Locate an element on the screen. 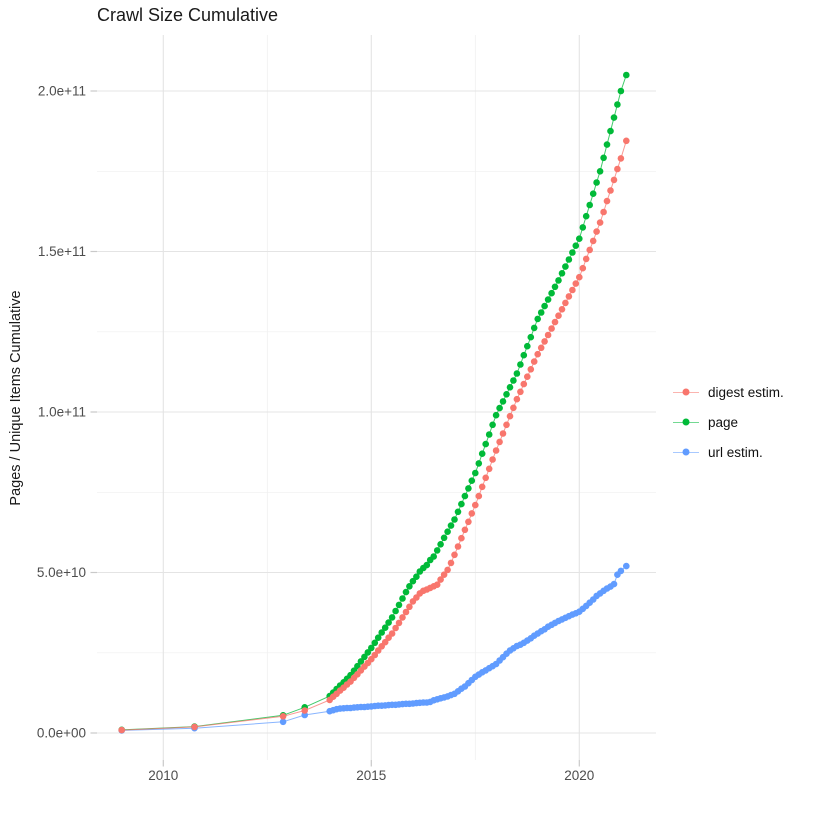 The height and width of the screenshot is (827, 826). y-tick-label: 2.0e+11 is located at coordinates (62, 91).